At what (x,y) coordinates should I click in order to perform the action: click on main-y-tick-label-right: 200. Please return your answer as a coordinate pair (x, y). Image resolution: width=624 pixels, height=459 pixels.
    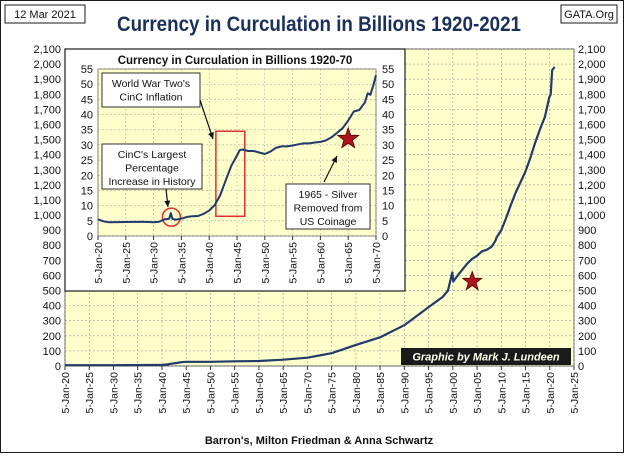
    Looking at the image, I should click on (587, 337).